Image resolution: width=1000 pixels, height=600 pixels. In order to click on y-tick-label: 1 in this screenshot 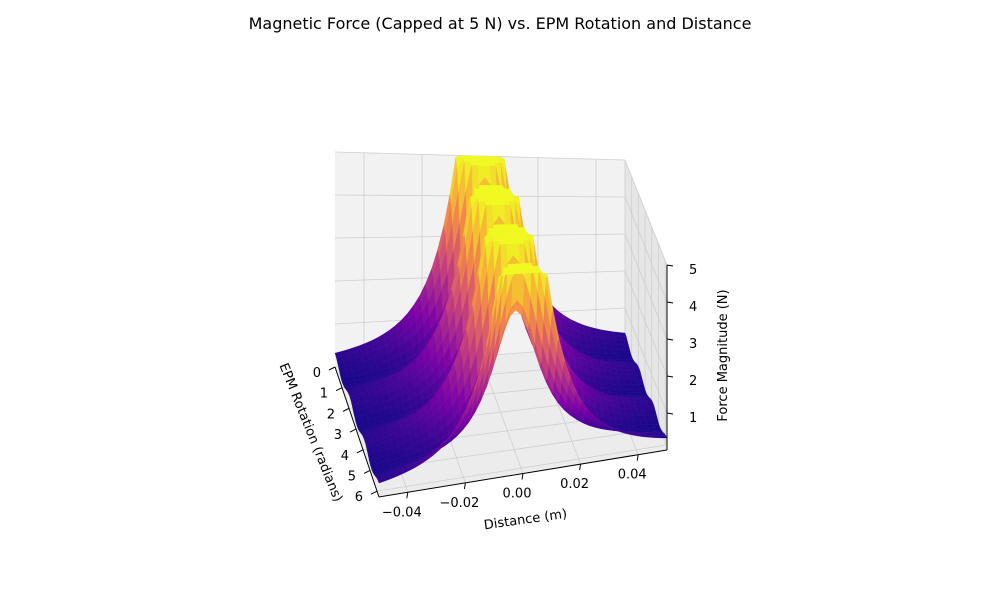, I will do `click(324, 394)`.